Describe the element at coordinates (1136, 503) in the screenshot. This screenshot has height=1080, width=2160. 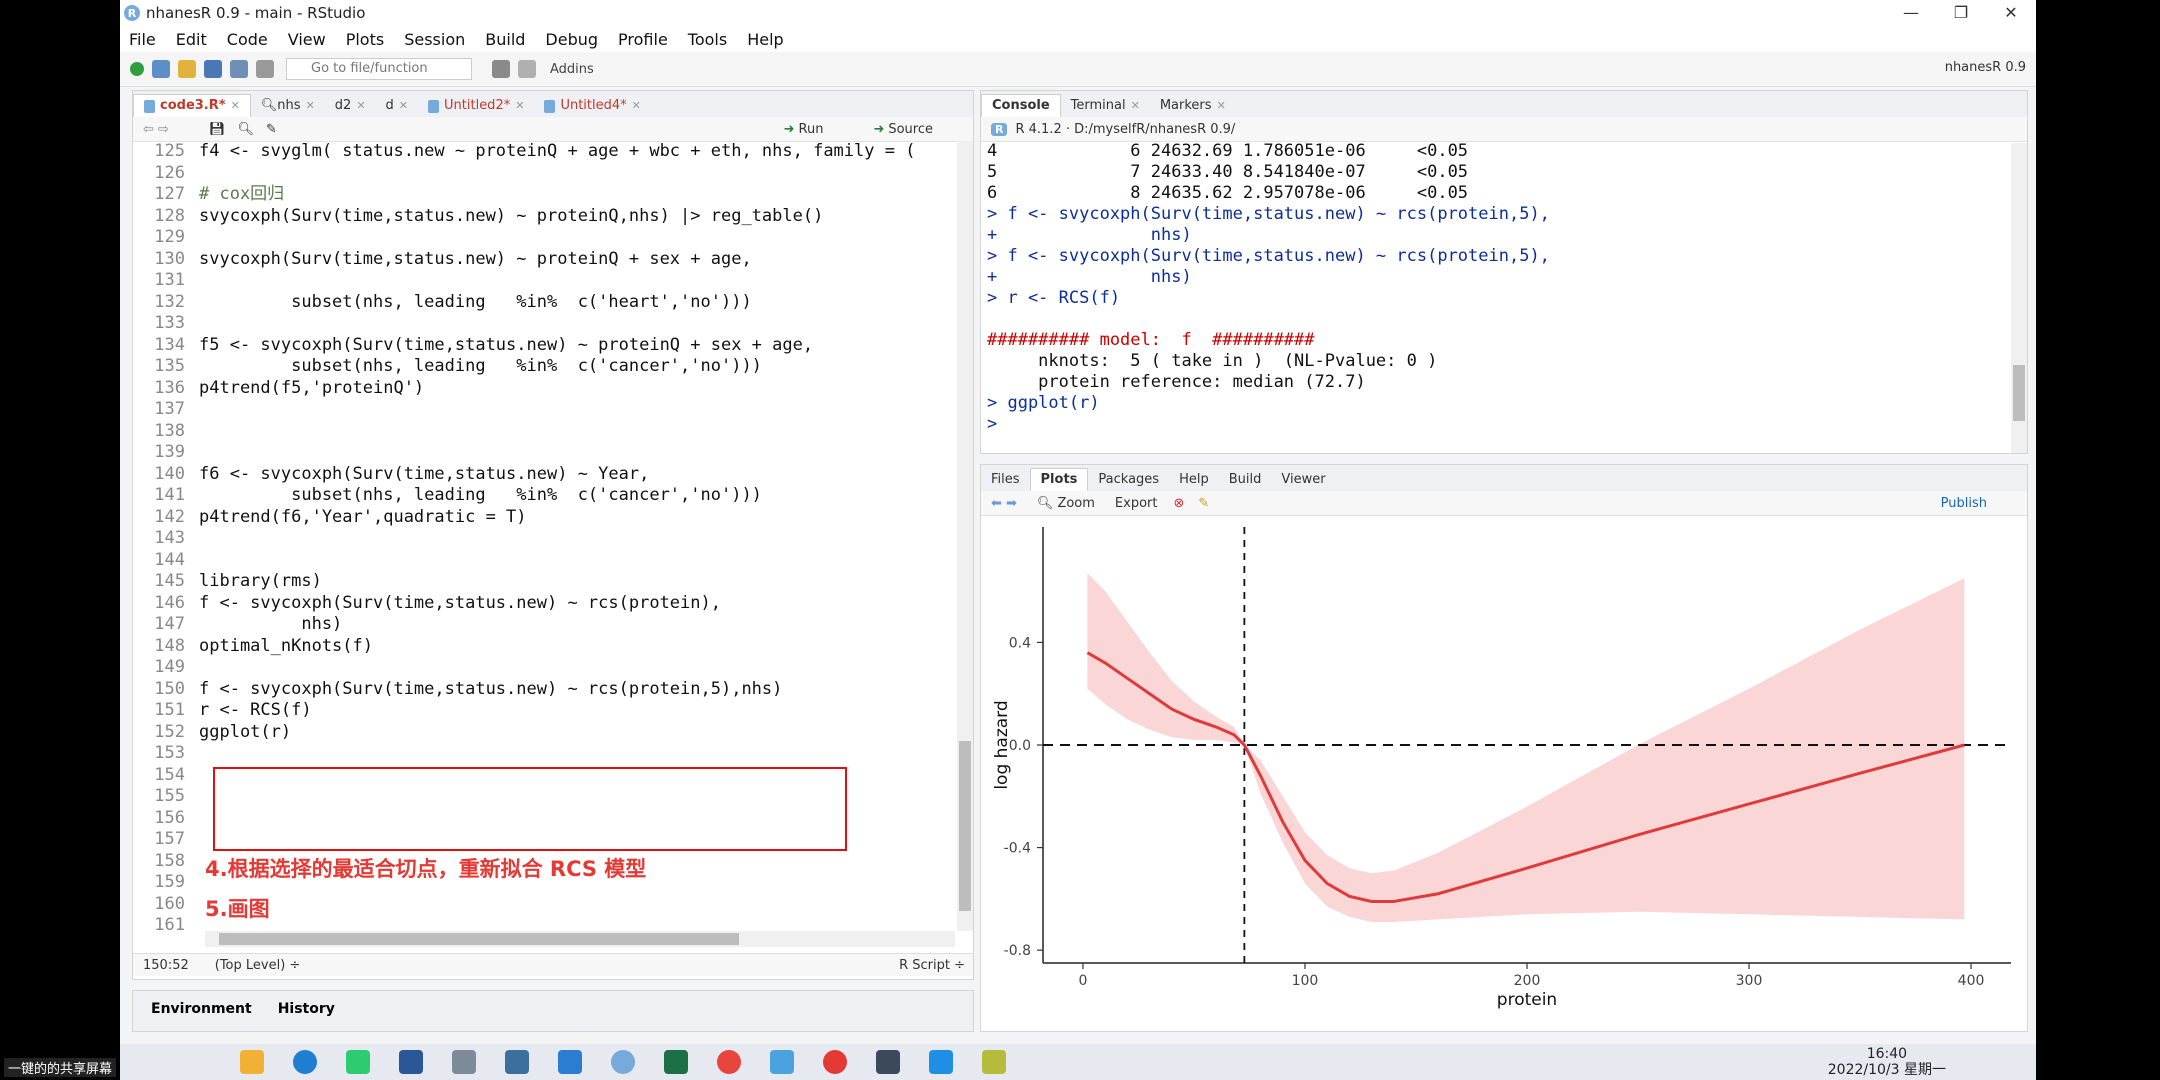
I see `export-button: Export` at that location.